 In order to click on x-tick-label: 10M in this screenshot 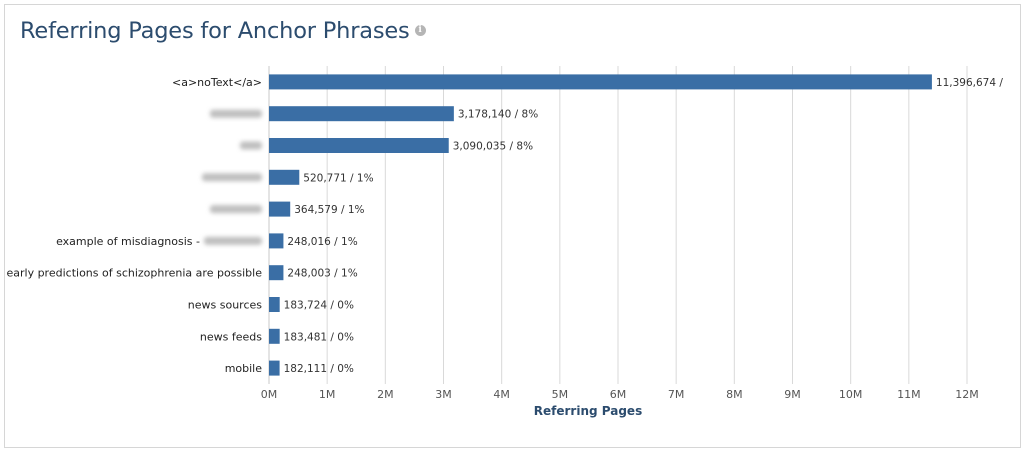, I will do `click(851, 394)`.